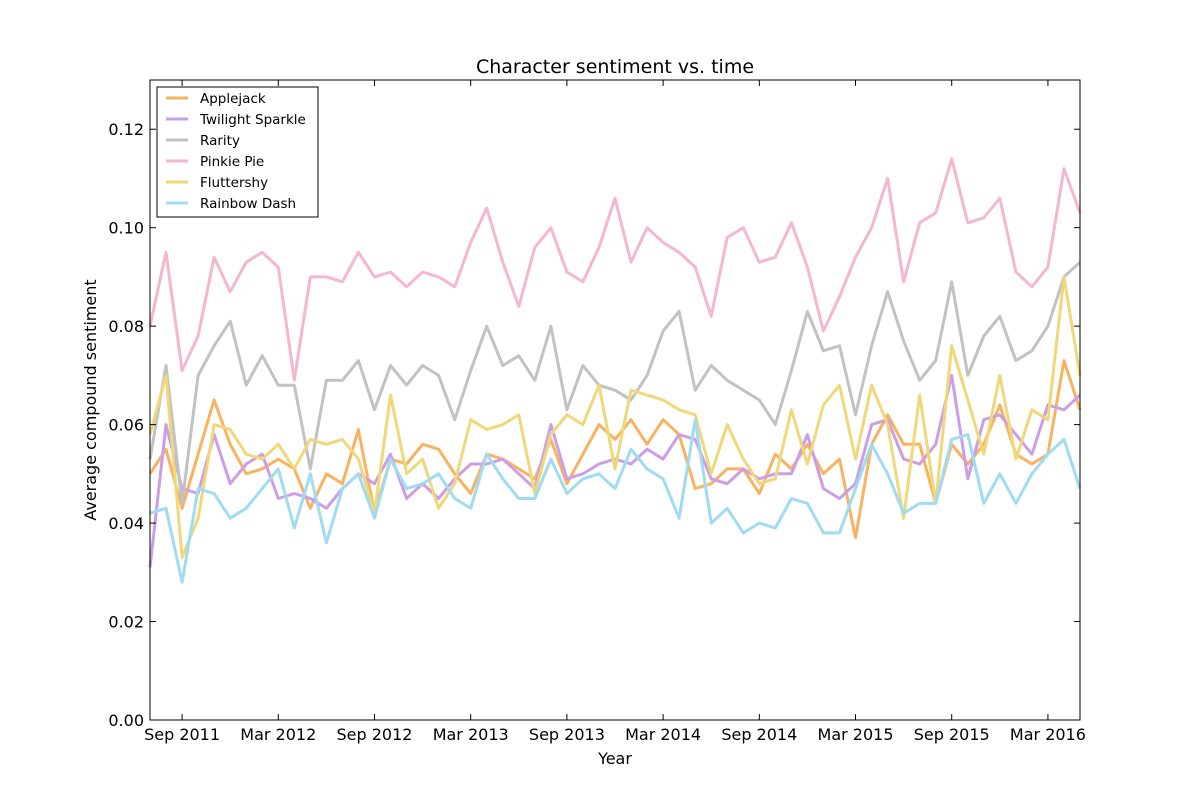  I want to click on y-tick-label: 0.00, so click(126, 720).